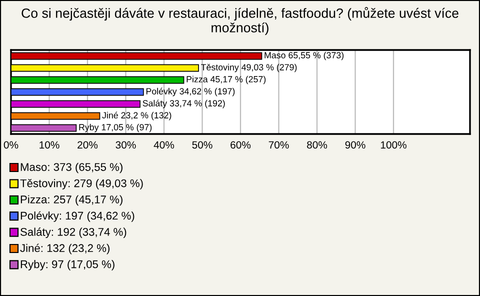 The width and height of the screenshot is (480, 296). What do you see at coordinates (355, 145) in the screenshot?
I see `x-tick-label: 90%` at bounding box center [355, 145].